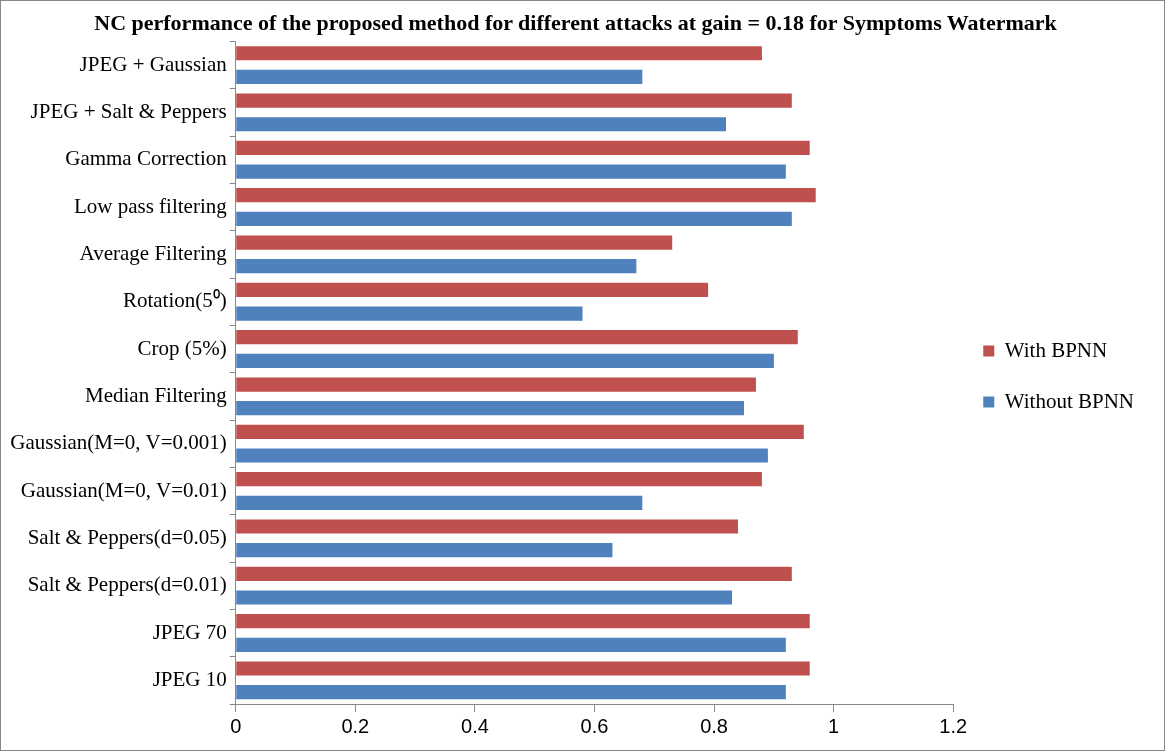 This screenshot has height=751, width=1165. Describe the element at coordinates (576, 22) in the screenshot. I see `chart-title: NC performance of the proposed method for different attacks at gain = 0.18 for Symptoms Watermark` at that location.